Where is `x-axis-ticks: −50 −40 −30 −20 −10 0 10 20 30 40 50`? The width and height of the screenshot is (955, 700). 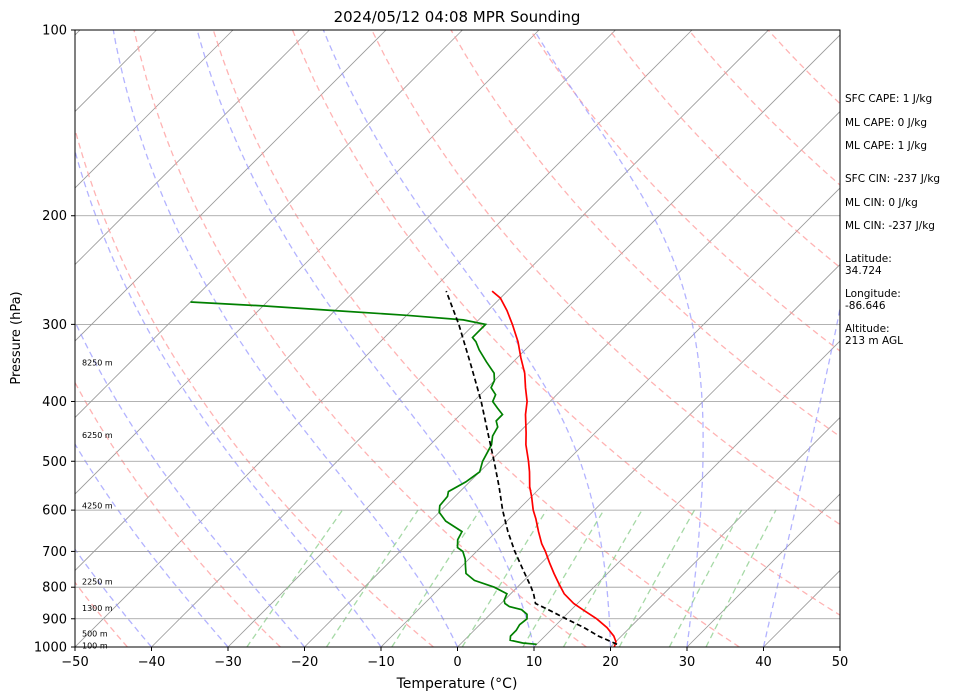 x-axis-ticks: −50 −40 −30 −20 −10 0 10 20 30 40 50 is located at coordinates (454, 658).